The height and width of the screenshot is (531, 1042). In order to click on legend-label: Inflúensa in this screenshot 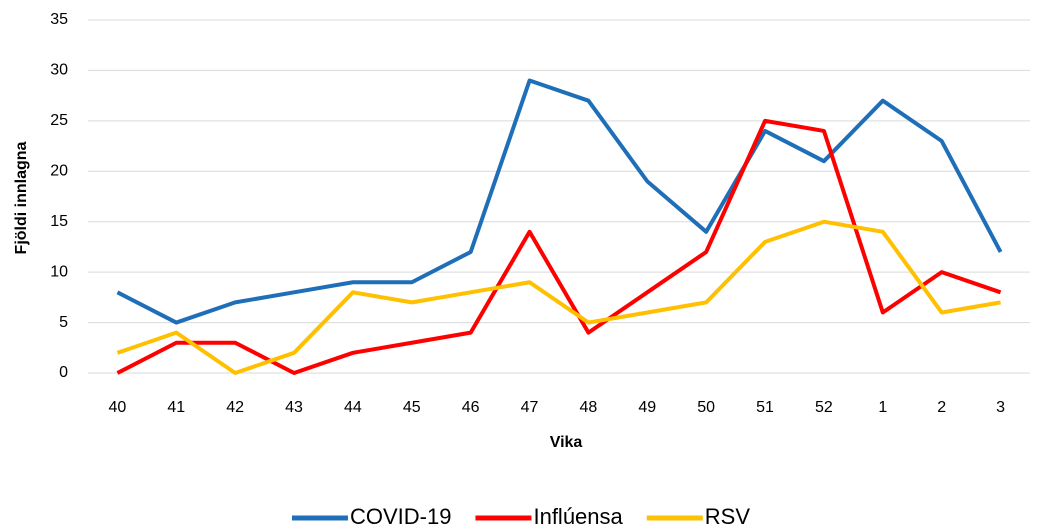, I will do `click(578, 516)`.